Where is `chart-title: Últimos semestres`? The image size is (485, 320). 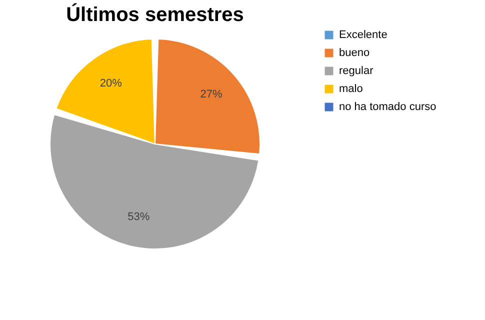 chart-title: Últimos semestres is located at coordinates (155, 14).